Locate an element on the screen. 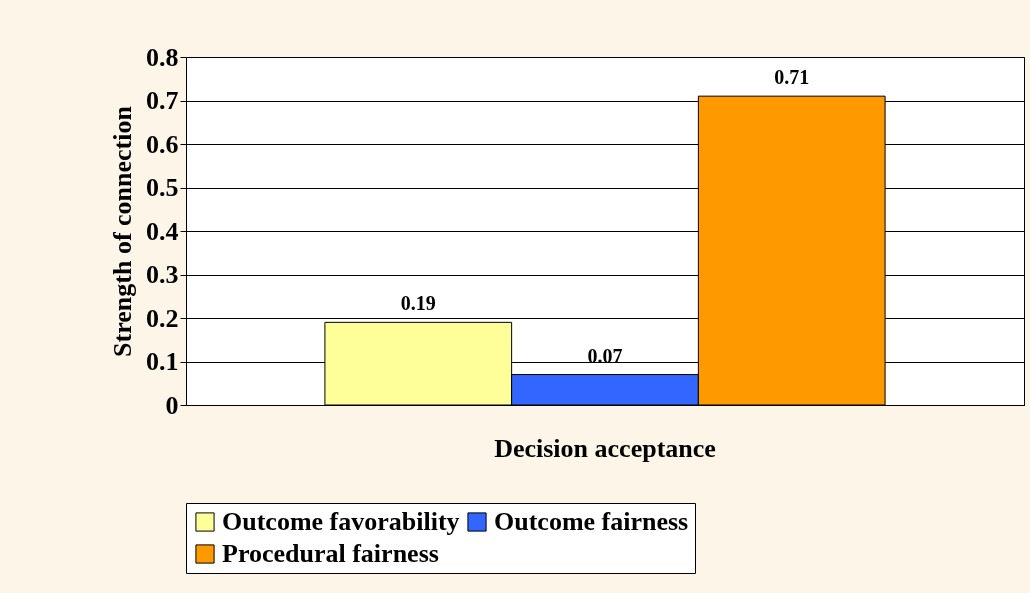  y-tick-label: 0.7 is located at coordinates (162, 100).